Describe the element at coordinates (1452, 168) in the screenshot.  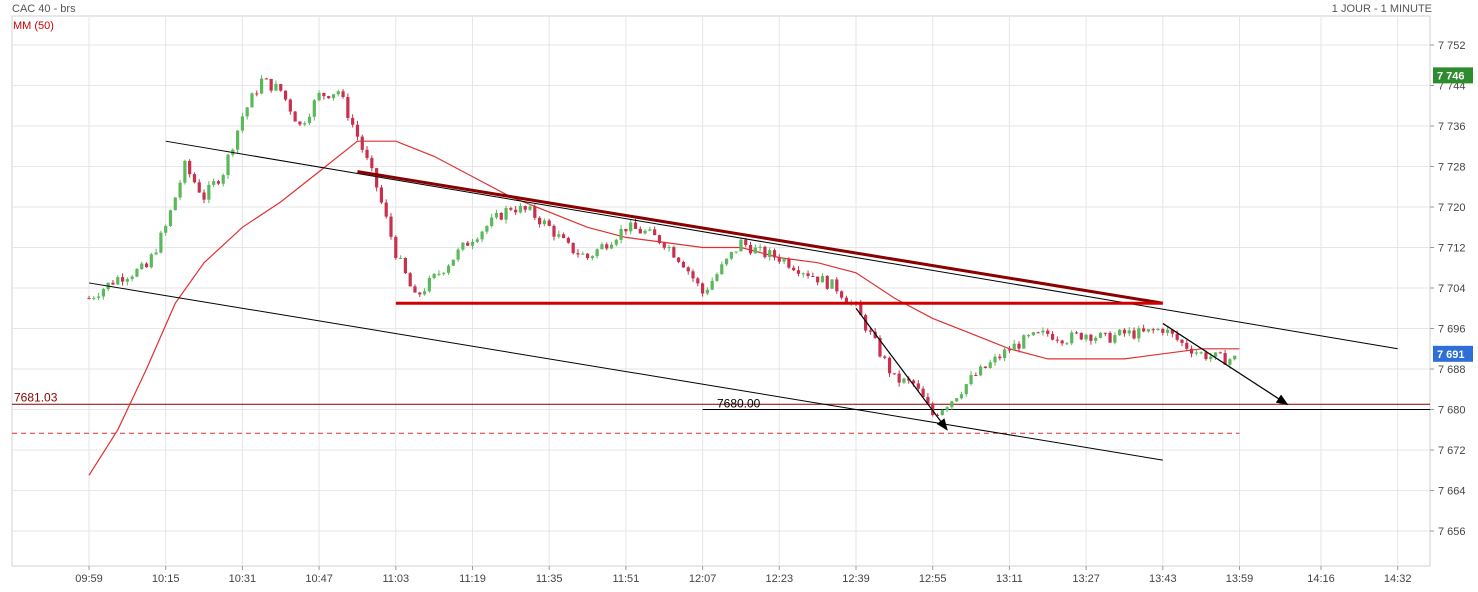
I see `y-tick-label: 7 728` at that location.